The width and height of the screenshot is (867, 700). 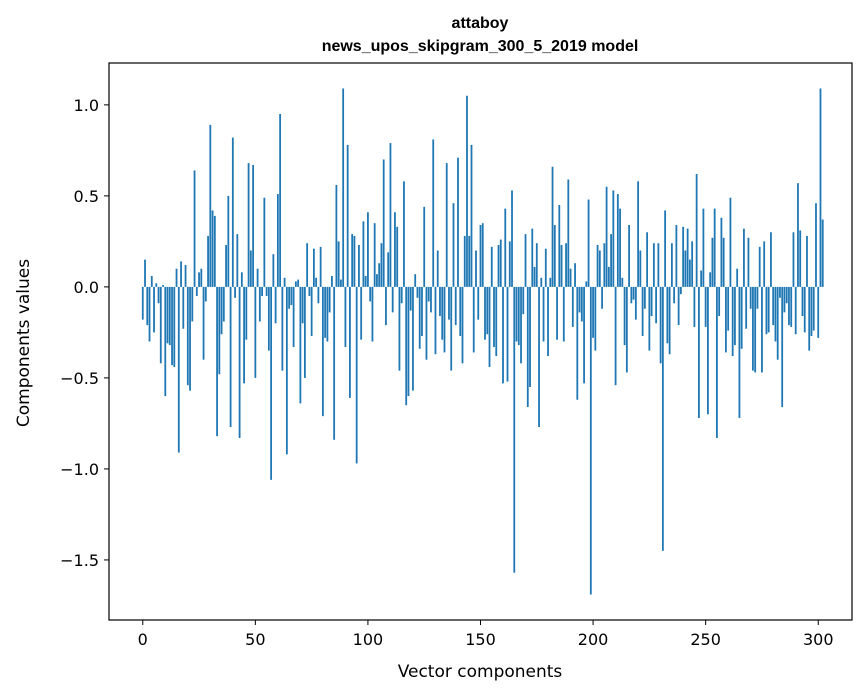 I want to click on y-tick-label: 0.5, so click(x=86, y=196).